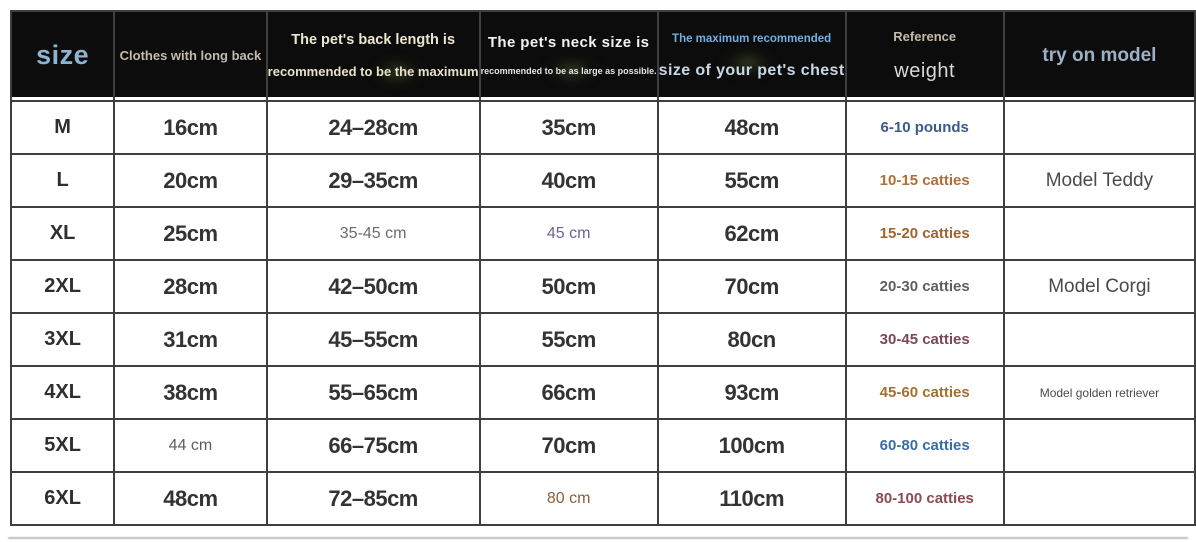 Image resolution: width=1196 pixels, height=542 pixels. I want to click on header-size: size, so click(62, 56).